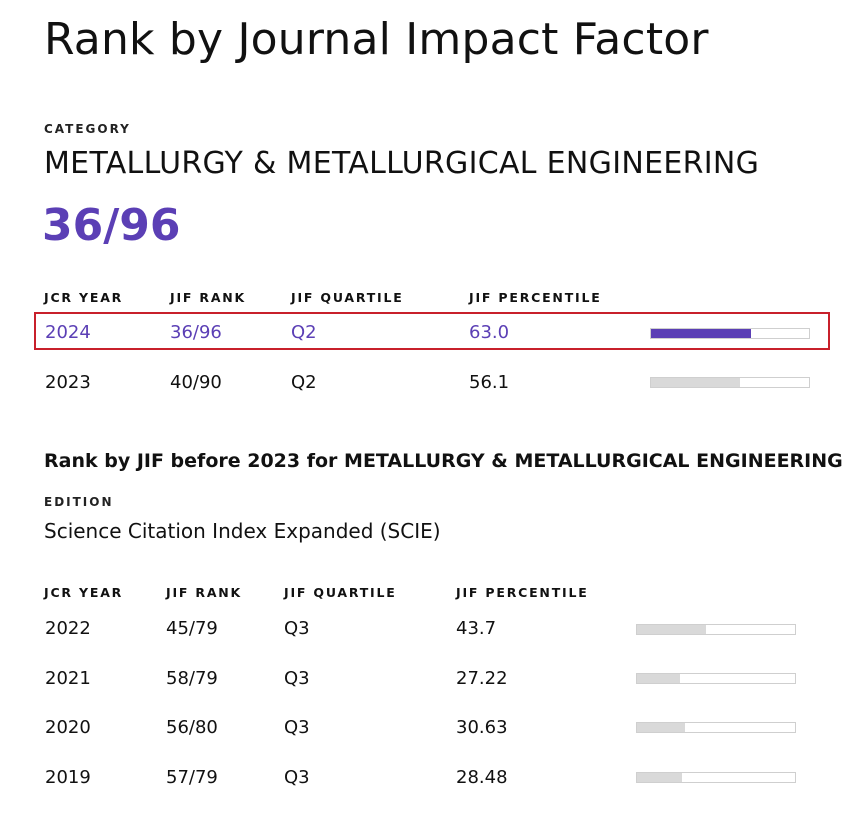  What do you see at coordinates (111, 225) in the screenshot?
I see `category-rank: 36/96` at bounding box center [111, 225].